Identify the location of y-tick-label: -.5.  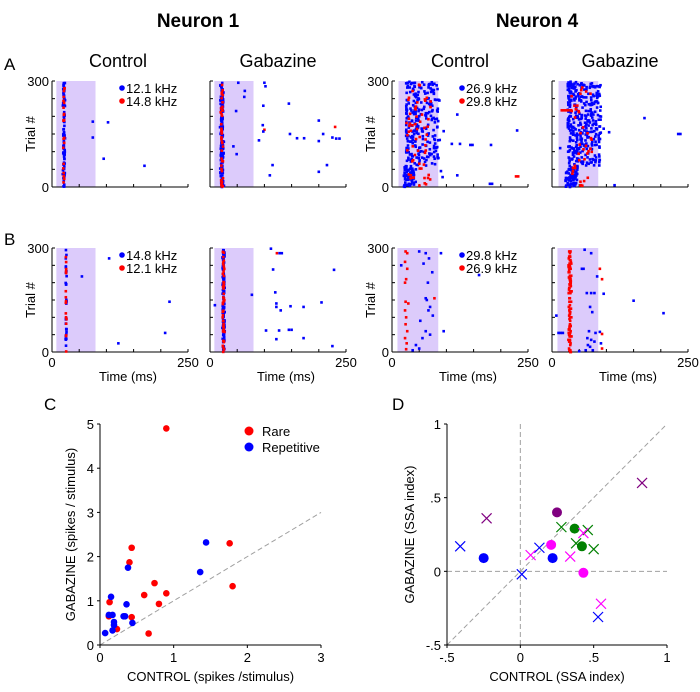
(433, 645).